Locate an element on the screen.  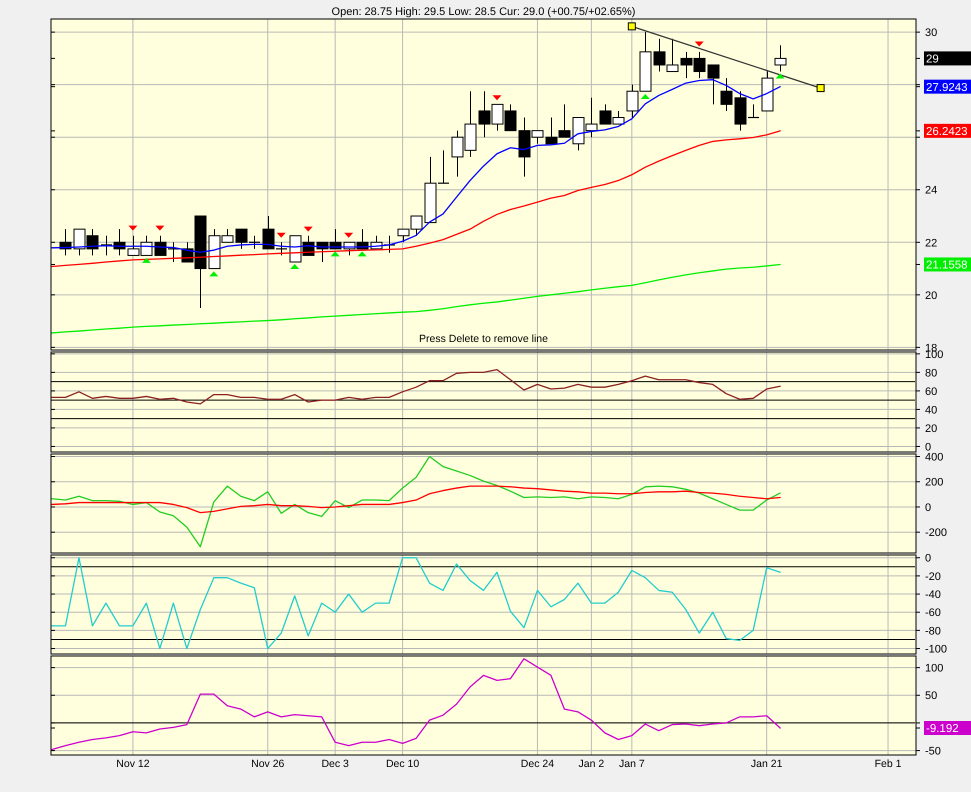
x-tick-label: Jan 21 is located at coordinates (766, 764).